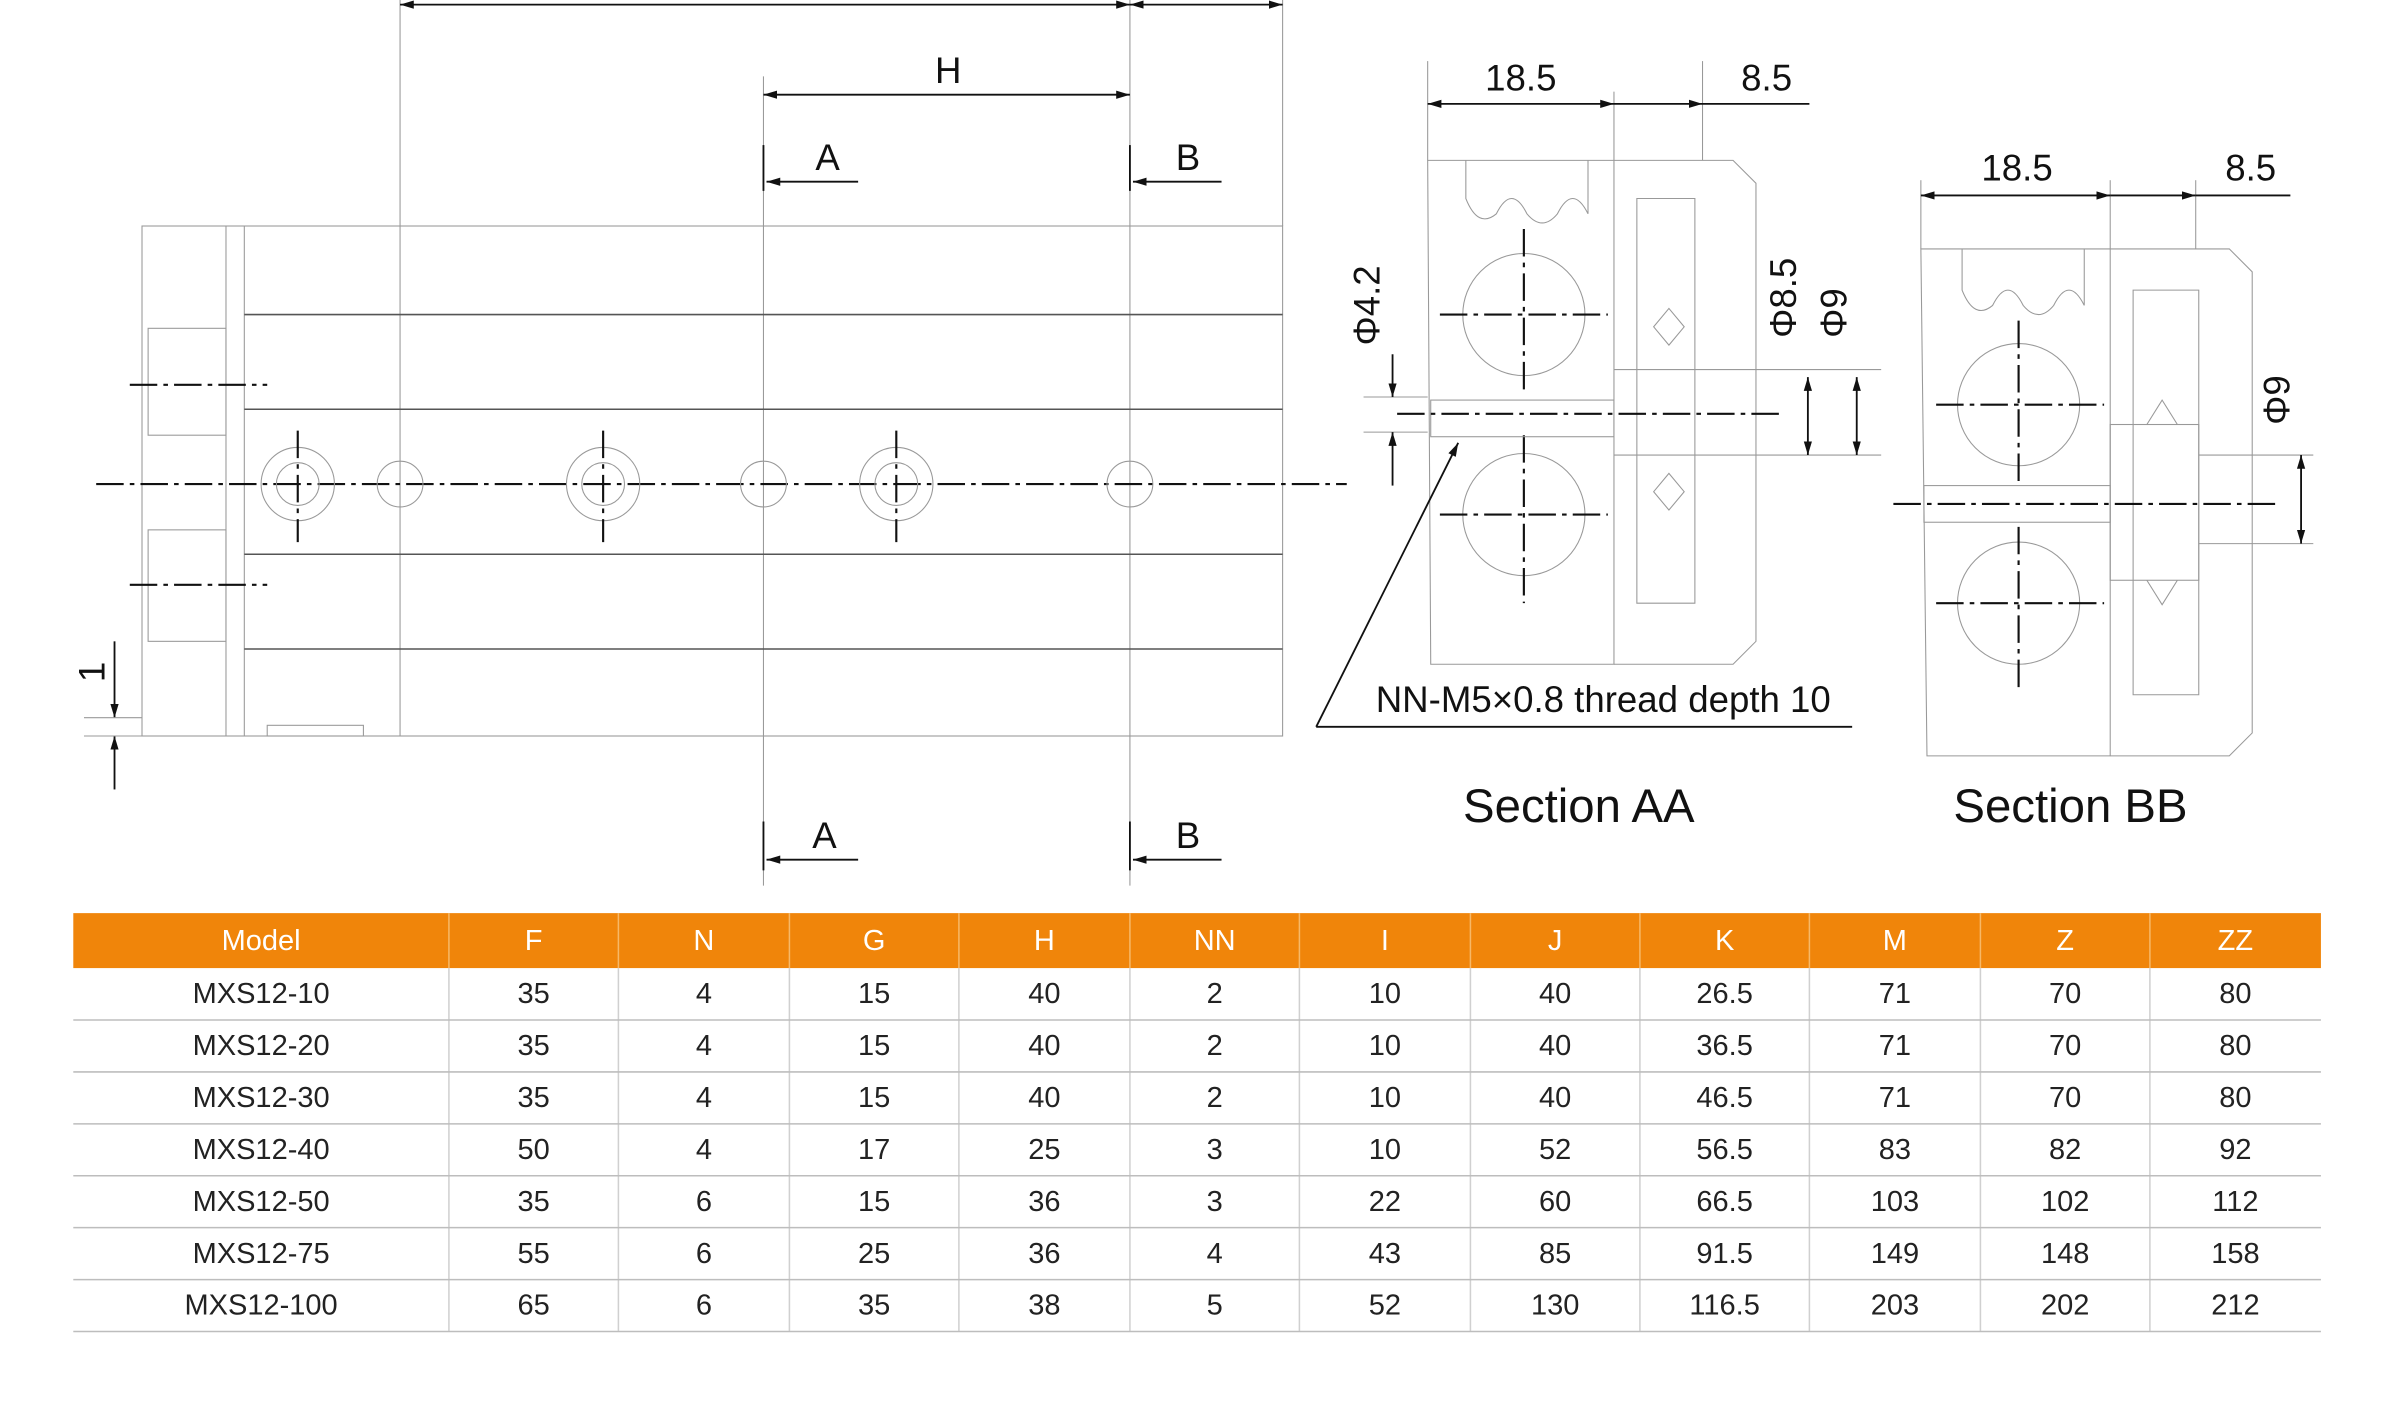  Describe the element at coordinates (1044, 1306) in the screenshot. I see `table-cell: 38` at that location.